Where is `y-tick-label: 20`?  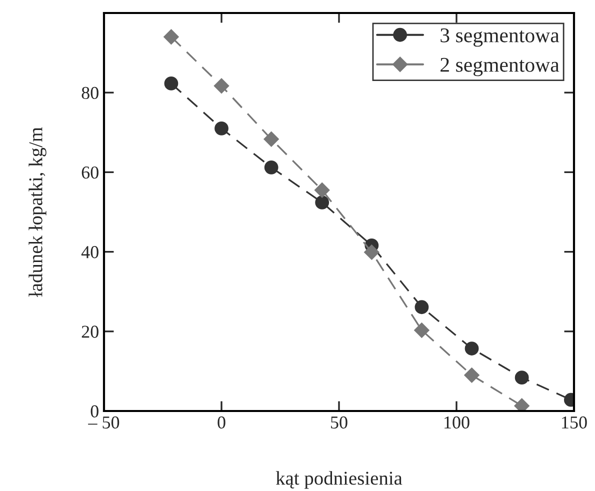
y-tick-label: 20 is located at coordinates (90, 332).